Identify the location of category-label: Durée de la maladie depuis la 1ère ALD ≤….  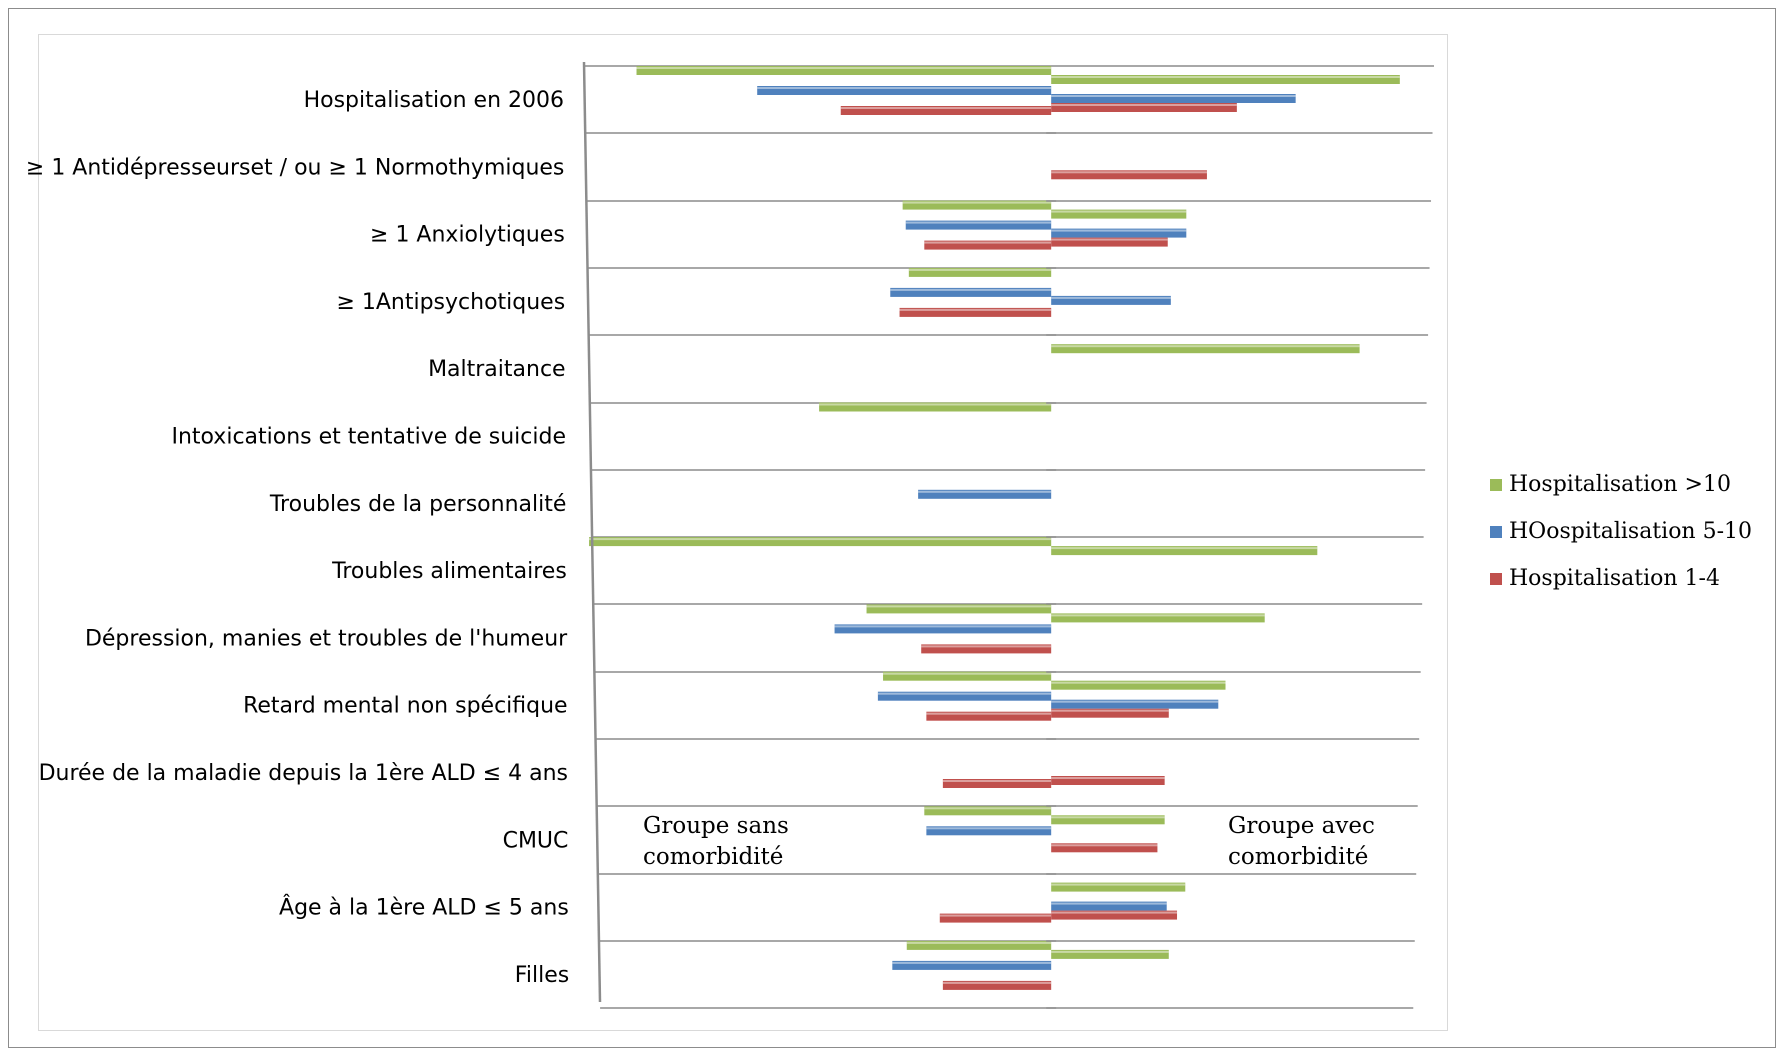
(303, 773).